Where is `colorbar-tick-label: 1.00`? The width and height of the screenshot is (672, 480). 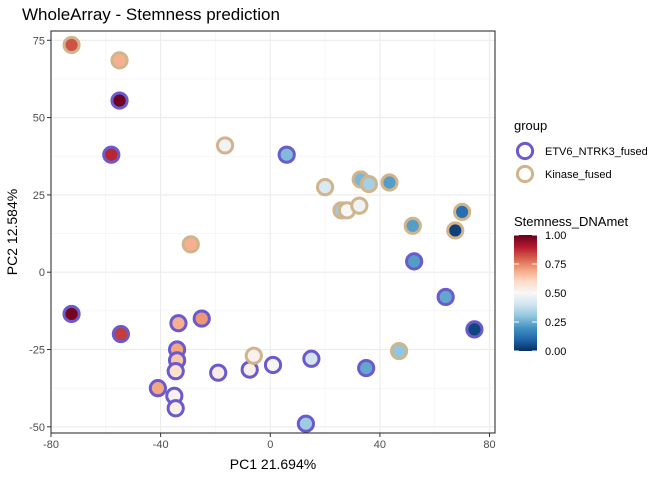 colorbar-tick-label: 1.00 is located at coordinates (555, 236).